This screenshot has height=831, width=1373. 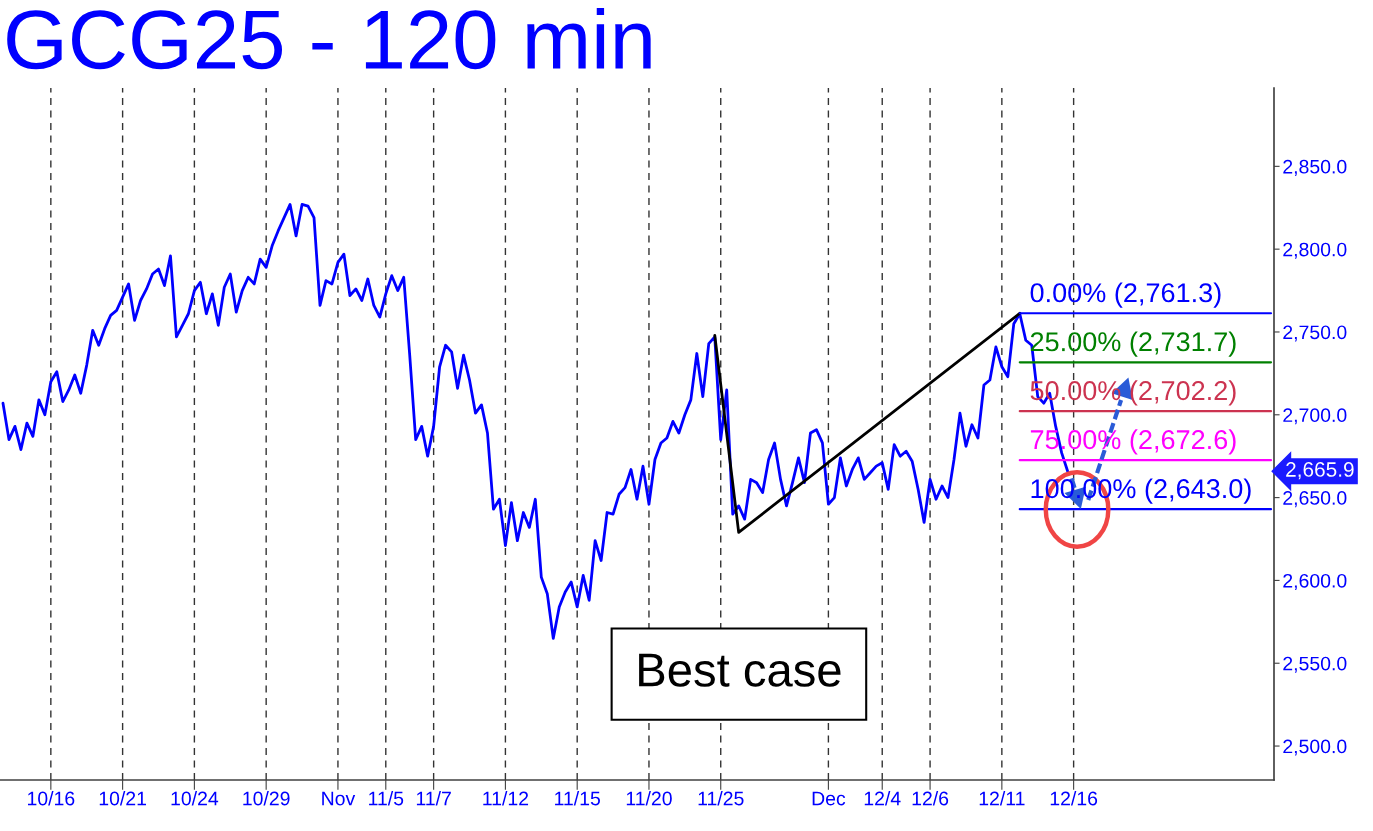 I want to click on x-tick-label: 10/16, so click(x=51, y=798).